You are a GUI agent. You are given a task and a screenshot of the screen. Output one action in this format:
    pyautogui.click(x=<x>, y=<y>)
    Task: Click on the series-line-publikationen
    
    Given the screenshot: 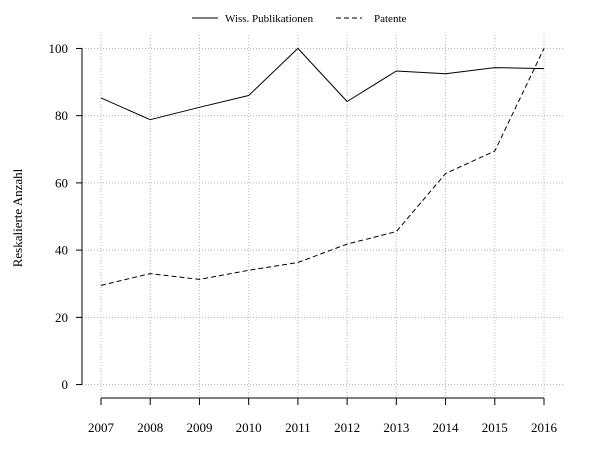 What is the action you would take?
    pyautogui.click(x=322, y=84)
    